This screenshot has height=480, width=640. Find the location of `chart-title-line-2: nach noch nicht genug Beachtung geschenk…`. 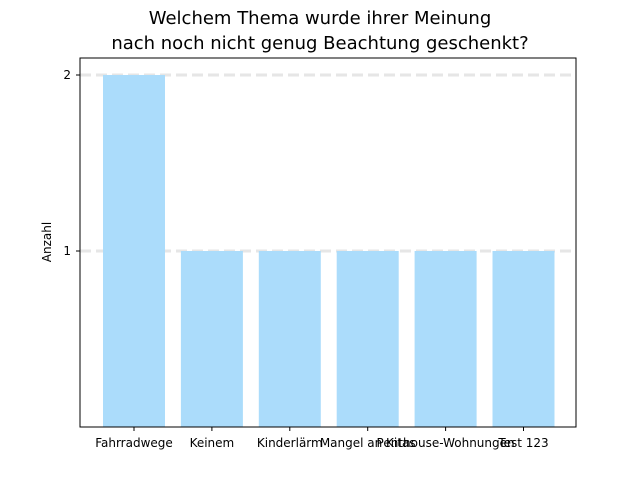

chart-title-line-2: nach noch nicht genug Beachtung geschenk… is located at coordinates (319, 43).